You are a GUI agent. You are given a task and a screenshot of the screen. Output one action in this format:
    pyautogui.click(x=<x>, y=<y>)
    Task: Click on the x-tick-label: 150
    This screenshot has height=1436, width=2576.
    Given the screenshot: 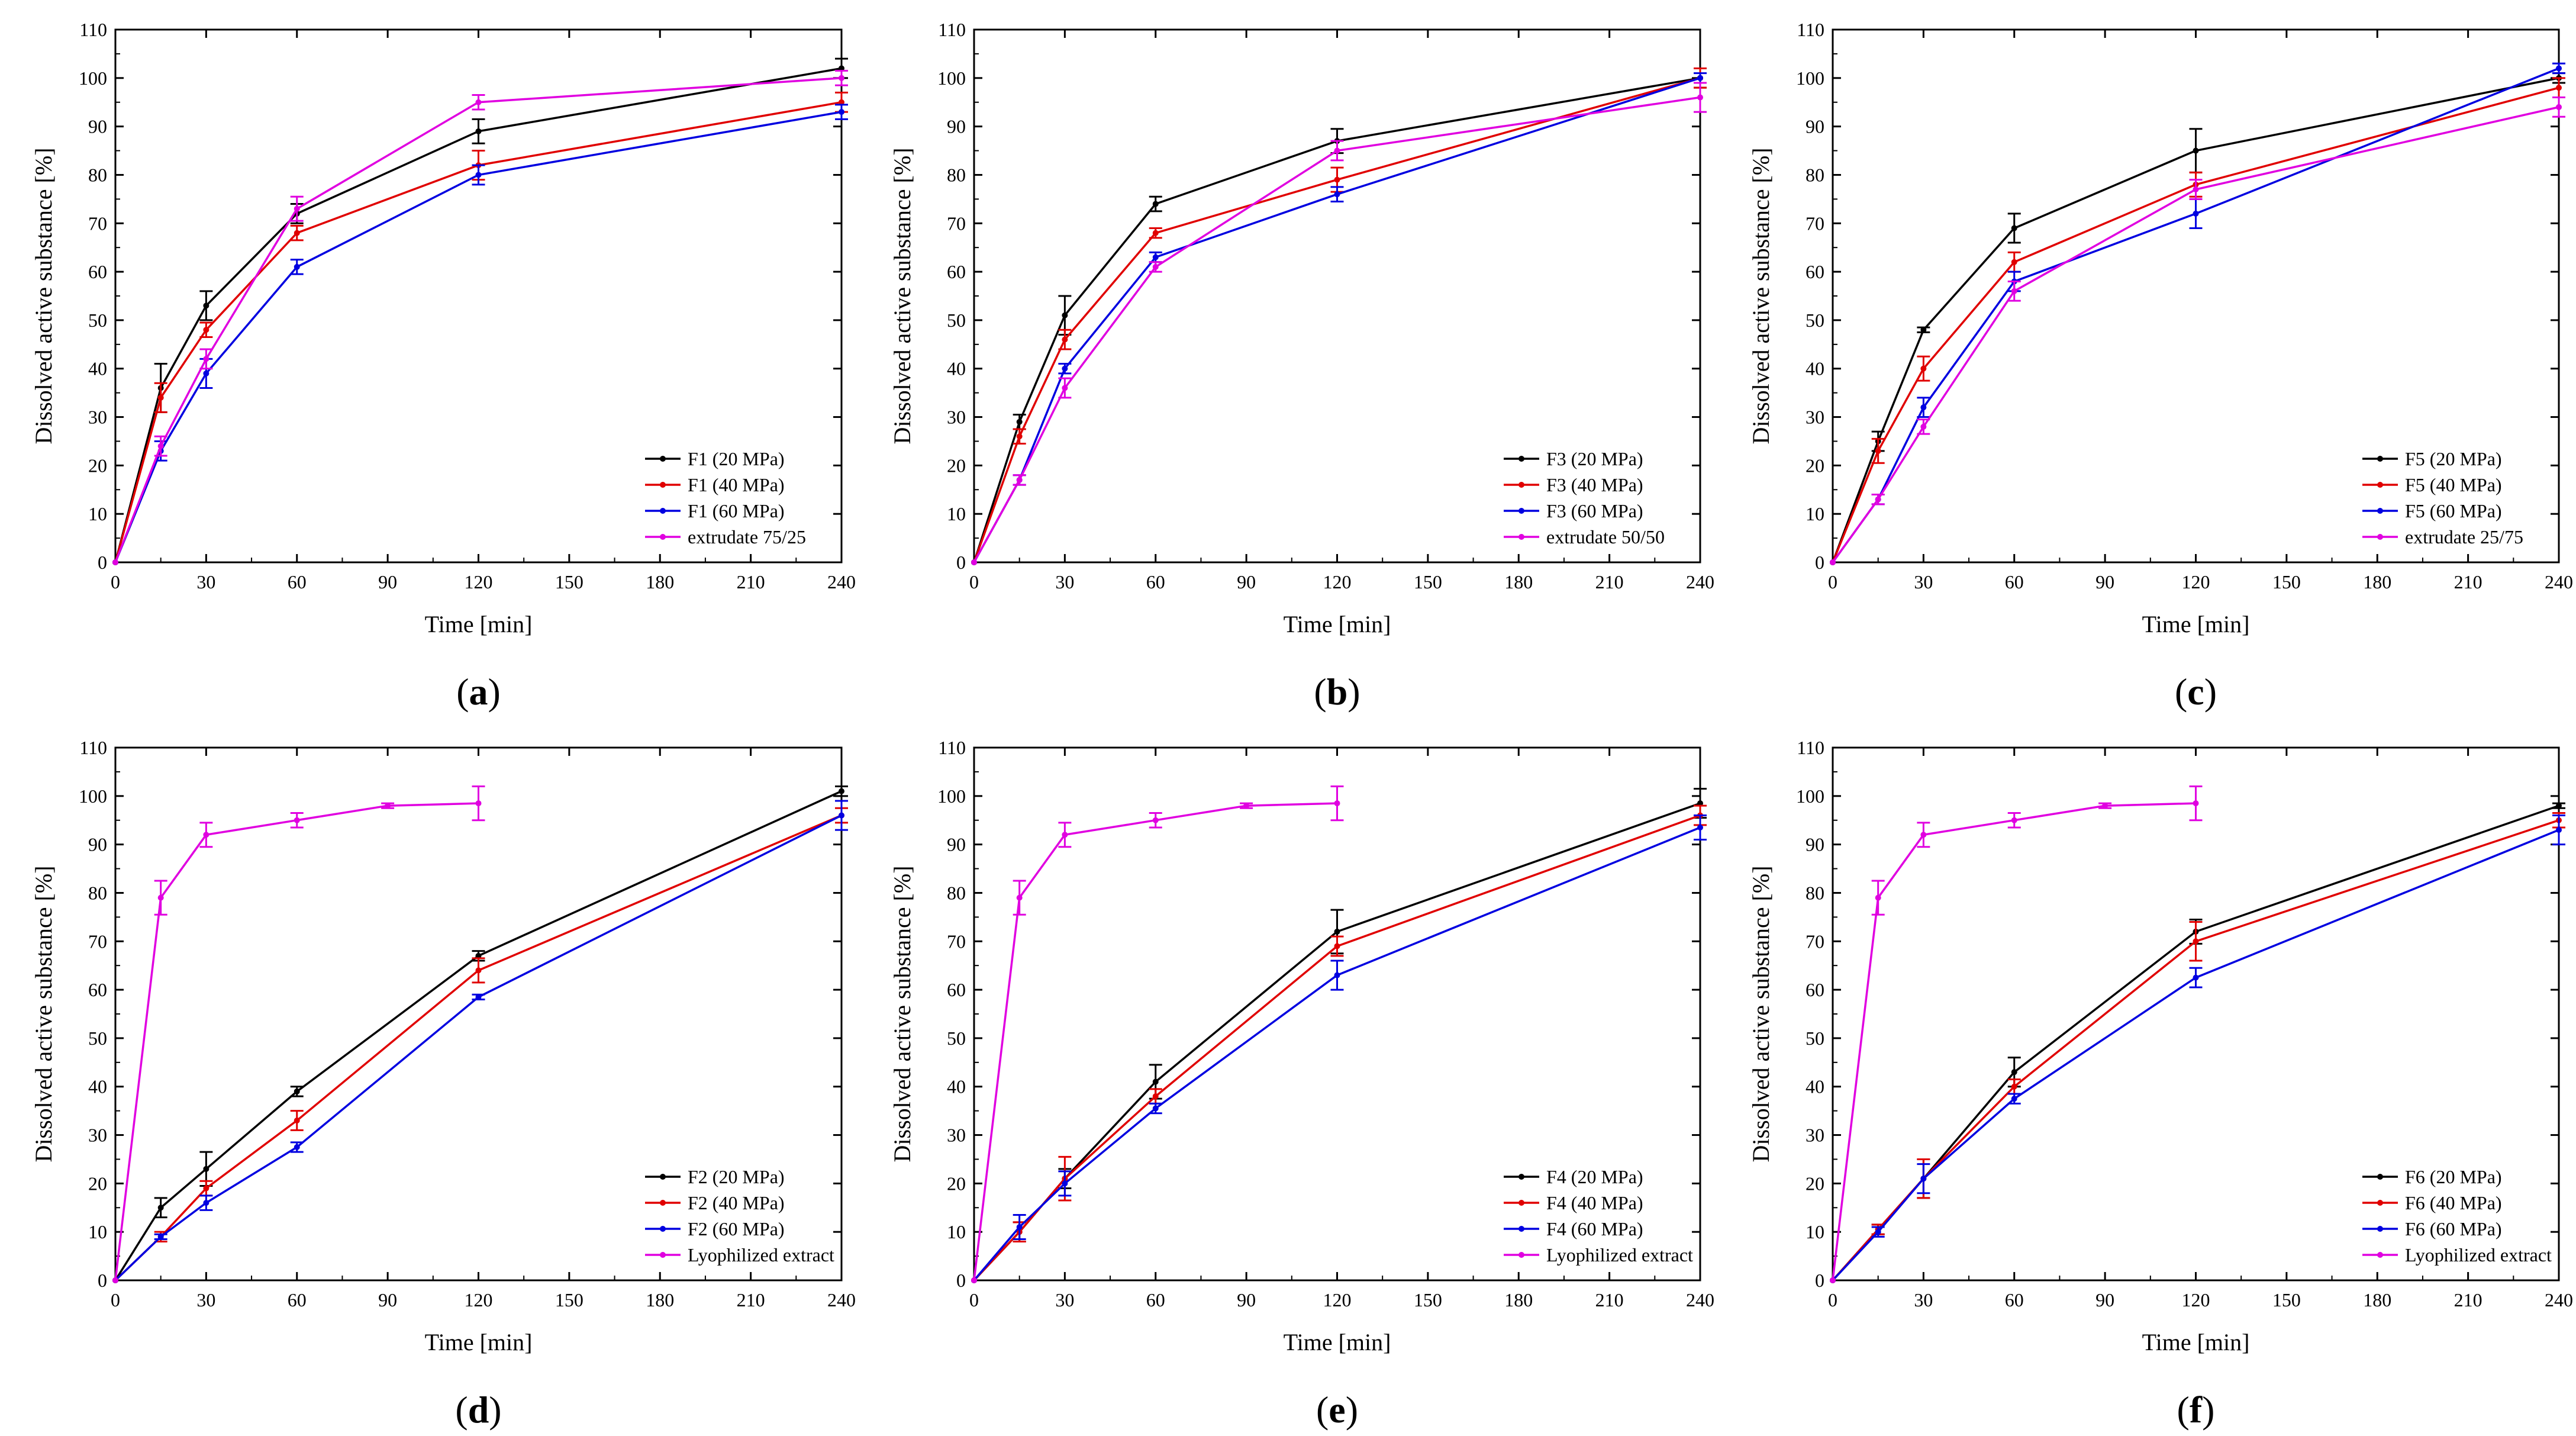 What is the action you would take?
    pyautogui.click(x=1428, y=1300)
    